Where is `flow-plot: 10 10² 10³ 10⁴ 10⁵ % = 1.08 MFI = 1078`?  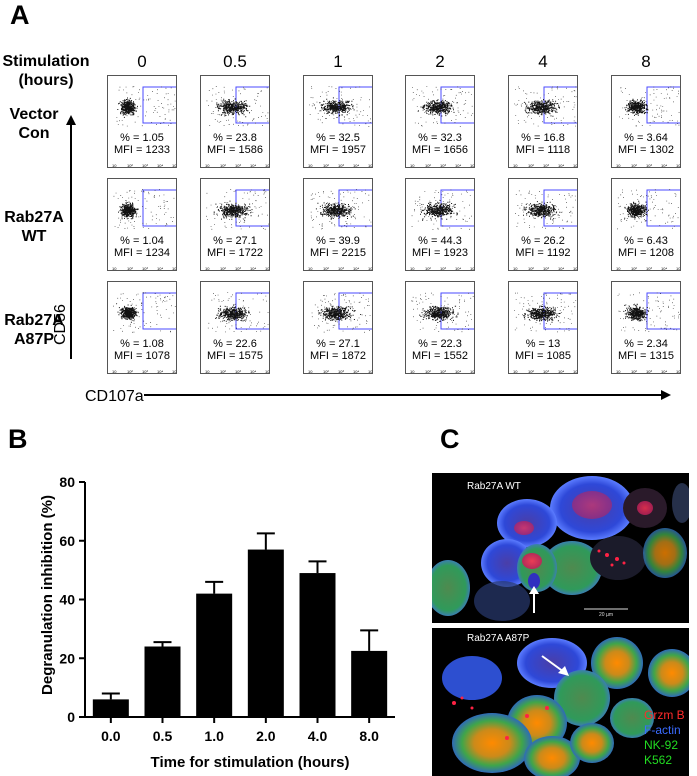
flow-plot: 10 10² 10³ 10⁴ 10⁵ % = 1.08 MFI = 1078 is located at coordinates (142, 327).